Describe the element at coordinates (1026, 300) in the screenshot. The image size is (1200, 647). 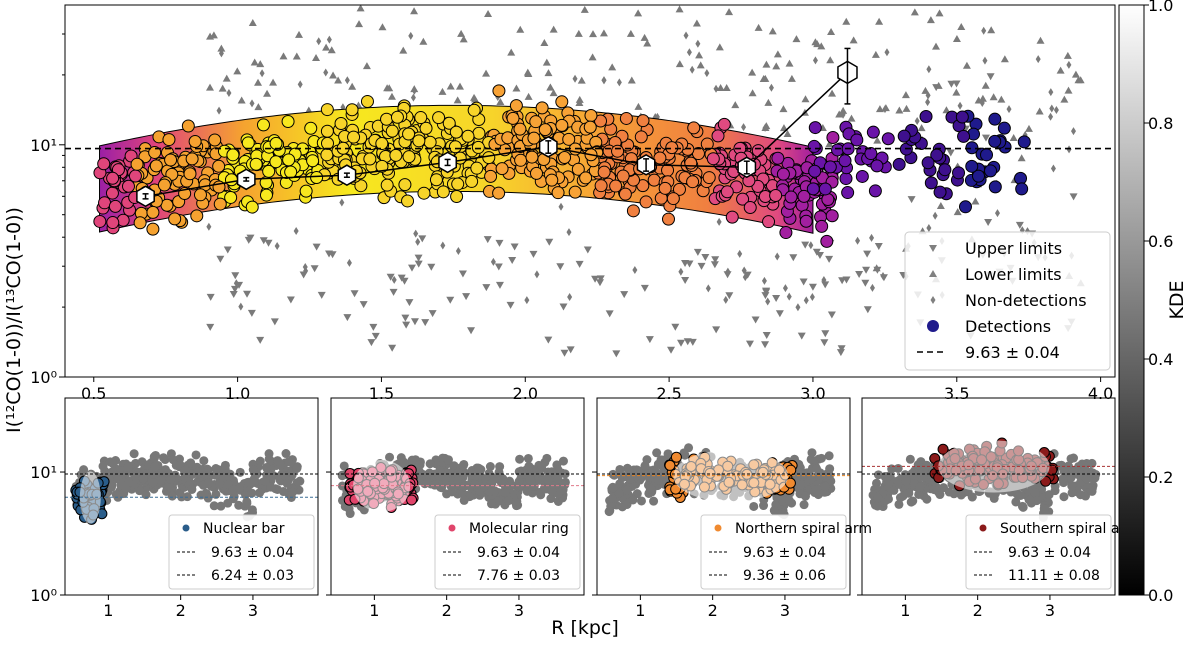
I see `legend-label: Non-detections` at that location.